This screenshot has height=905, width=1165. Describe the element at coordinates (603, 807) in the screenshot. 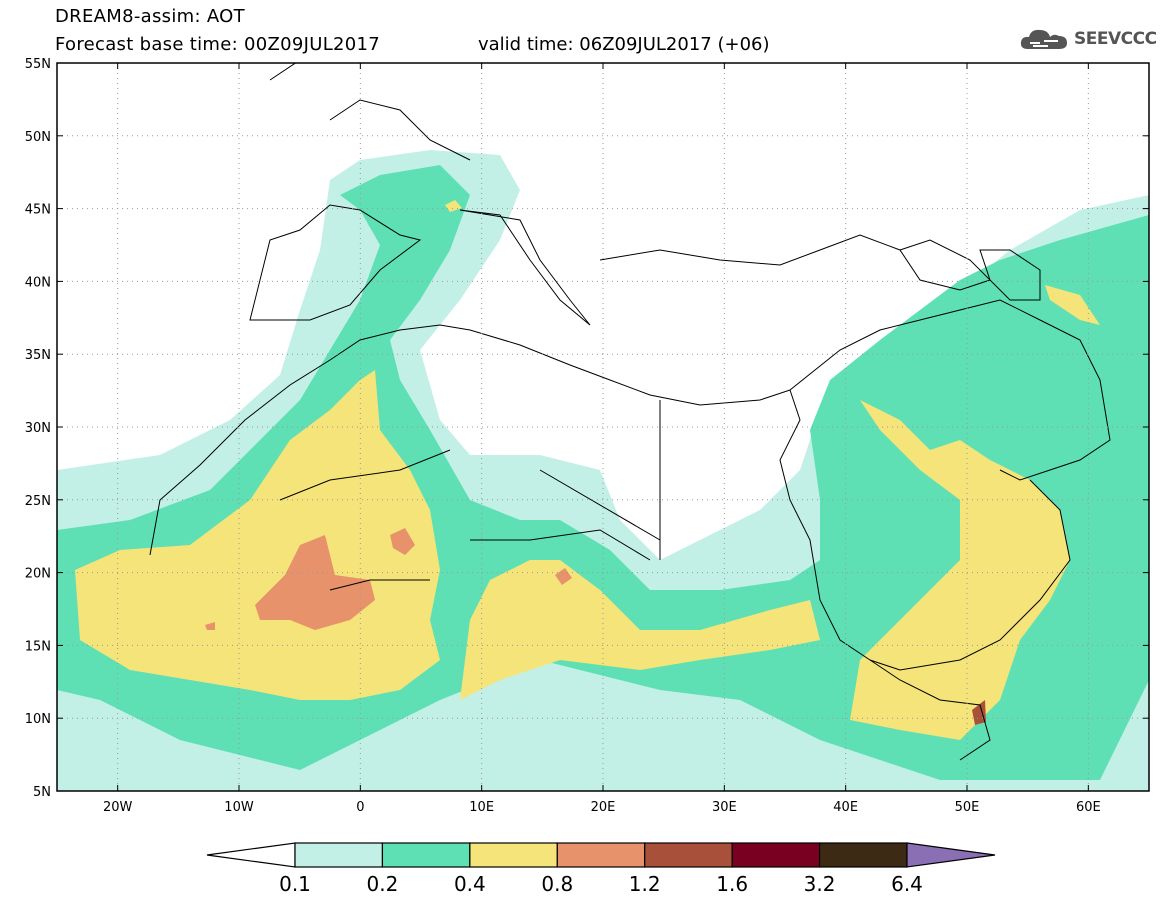

I see `lon-label: 20E` at that location.